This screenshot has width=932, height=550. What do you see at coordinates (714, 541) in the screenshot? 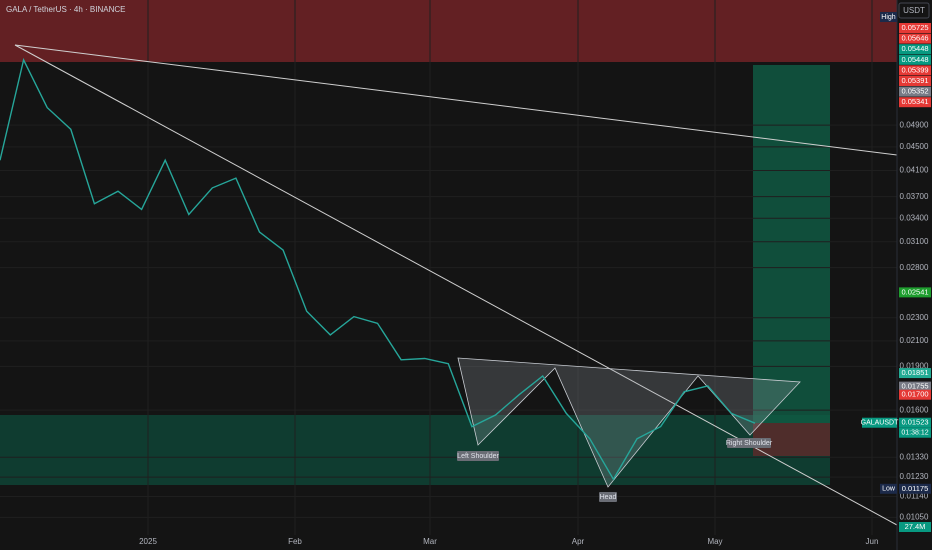
I see `x-tick-label: May` at bounding box center [714, 541].